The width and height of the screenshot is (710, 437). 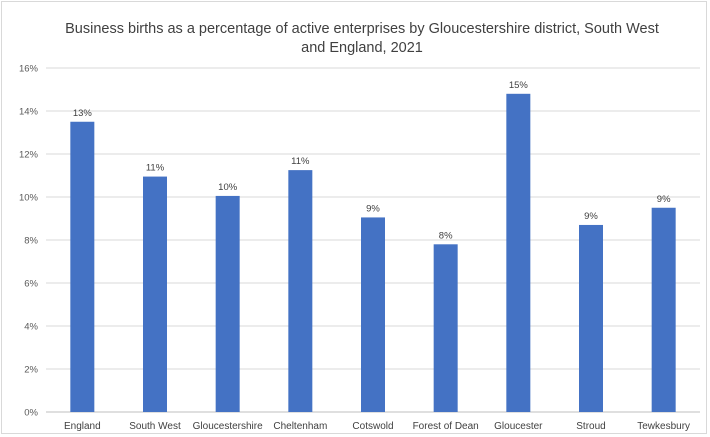 What do you see at coordinates (82, 426) in the screenshot?
I see `x-tick-label: England` at bounding box center [82, 426].